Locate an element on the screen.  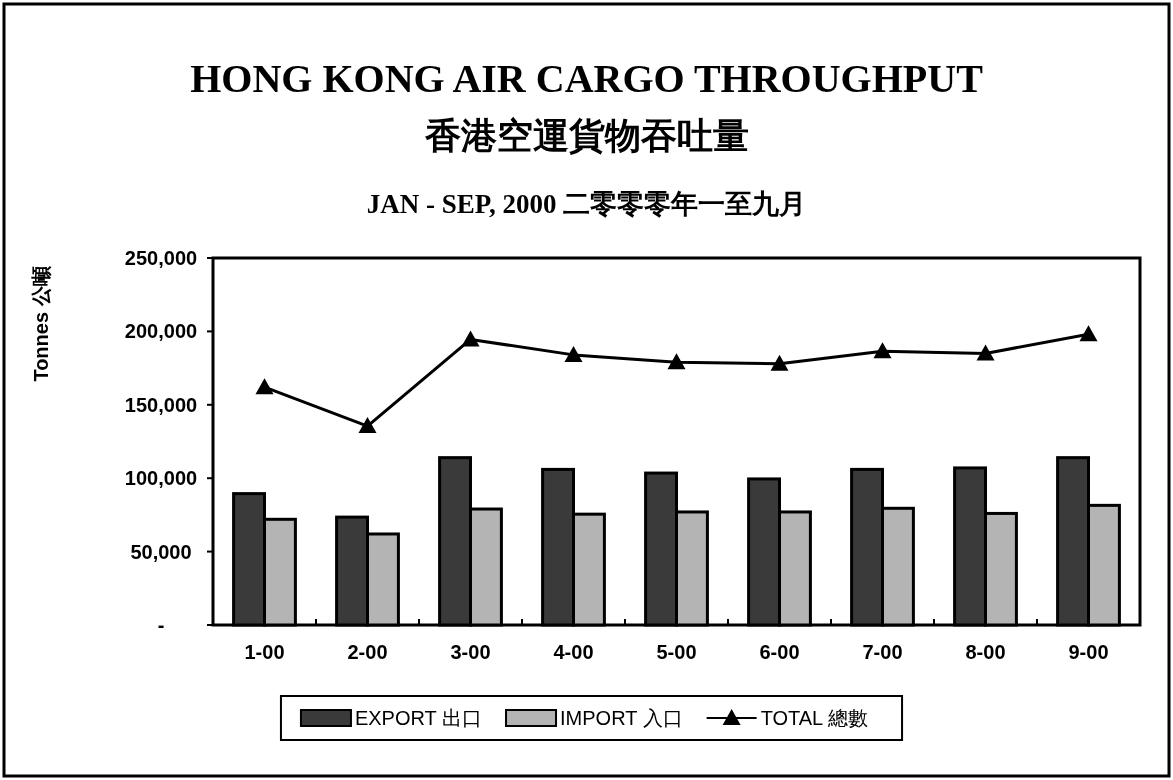
y-tick-label: - is located at coordinates (161, 625).